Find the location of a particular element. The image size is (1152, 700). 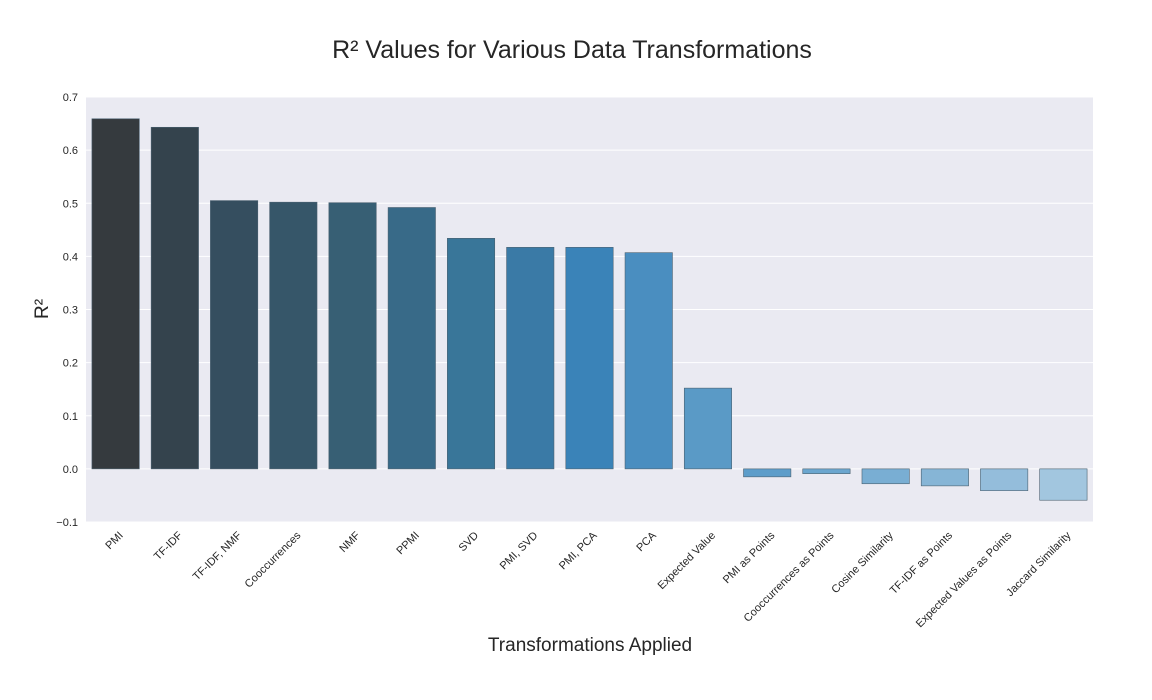

x-tick-label: PMI, SVD is located at coordinates (519, 551).